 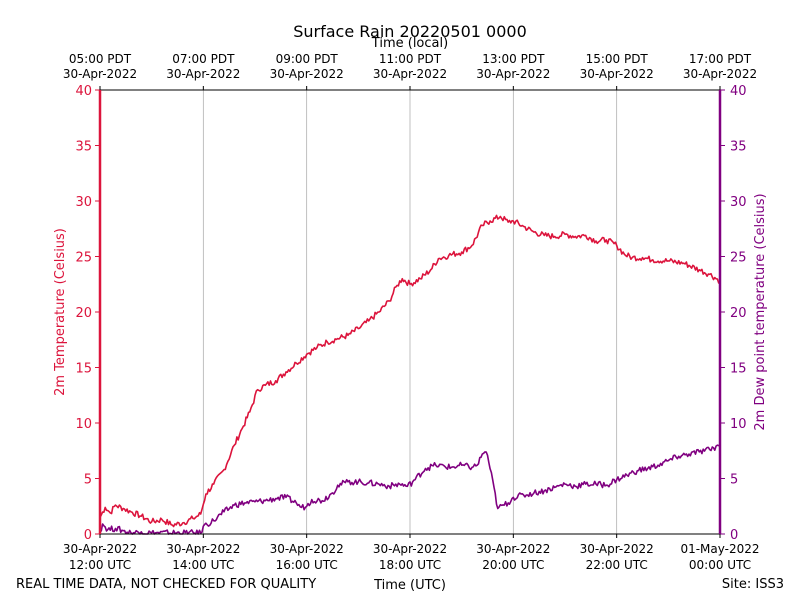 What do you see at coordinates (738, 202) in the screenshot?
I see `y-right-tick-label: 30` at bounding box center [738, 202].